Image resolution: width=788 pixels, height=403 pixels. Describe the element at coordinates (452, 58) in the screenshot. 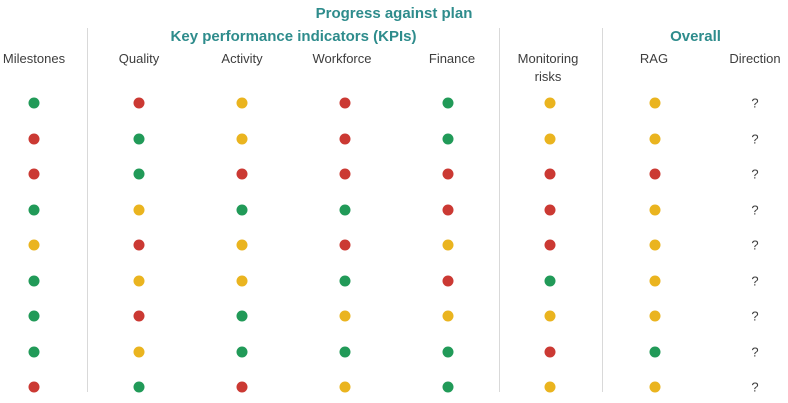

I see `column-header-finance: Finance` at that location.